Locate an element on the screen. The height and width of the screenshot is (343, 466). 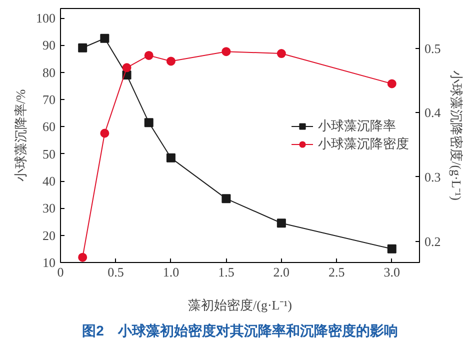
x-axis-title: 藻初始密度/(g·L⁻¹) is located at coordinates (240, 305).